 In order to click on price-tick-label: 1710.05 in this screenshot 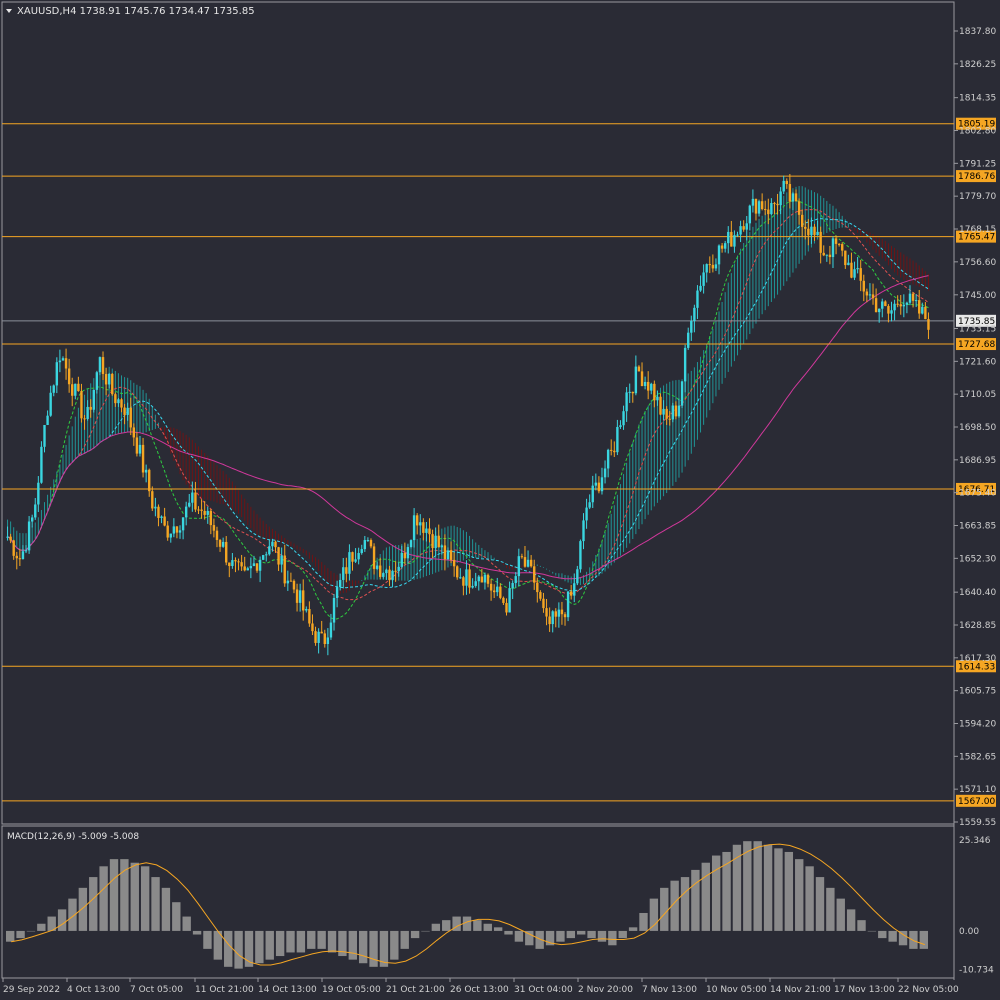, I will do `click(977, 395)`.